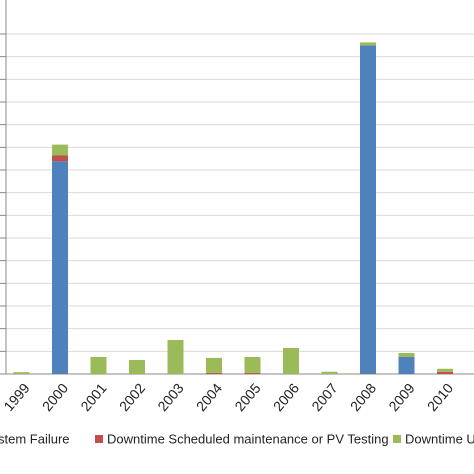 This screenshot has width=474, height=474. What do you see at coordinates (286, 397) in the screenshot?
I see `x-tick-label: 2006` at bounding box center [286, 397].